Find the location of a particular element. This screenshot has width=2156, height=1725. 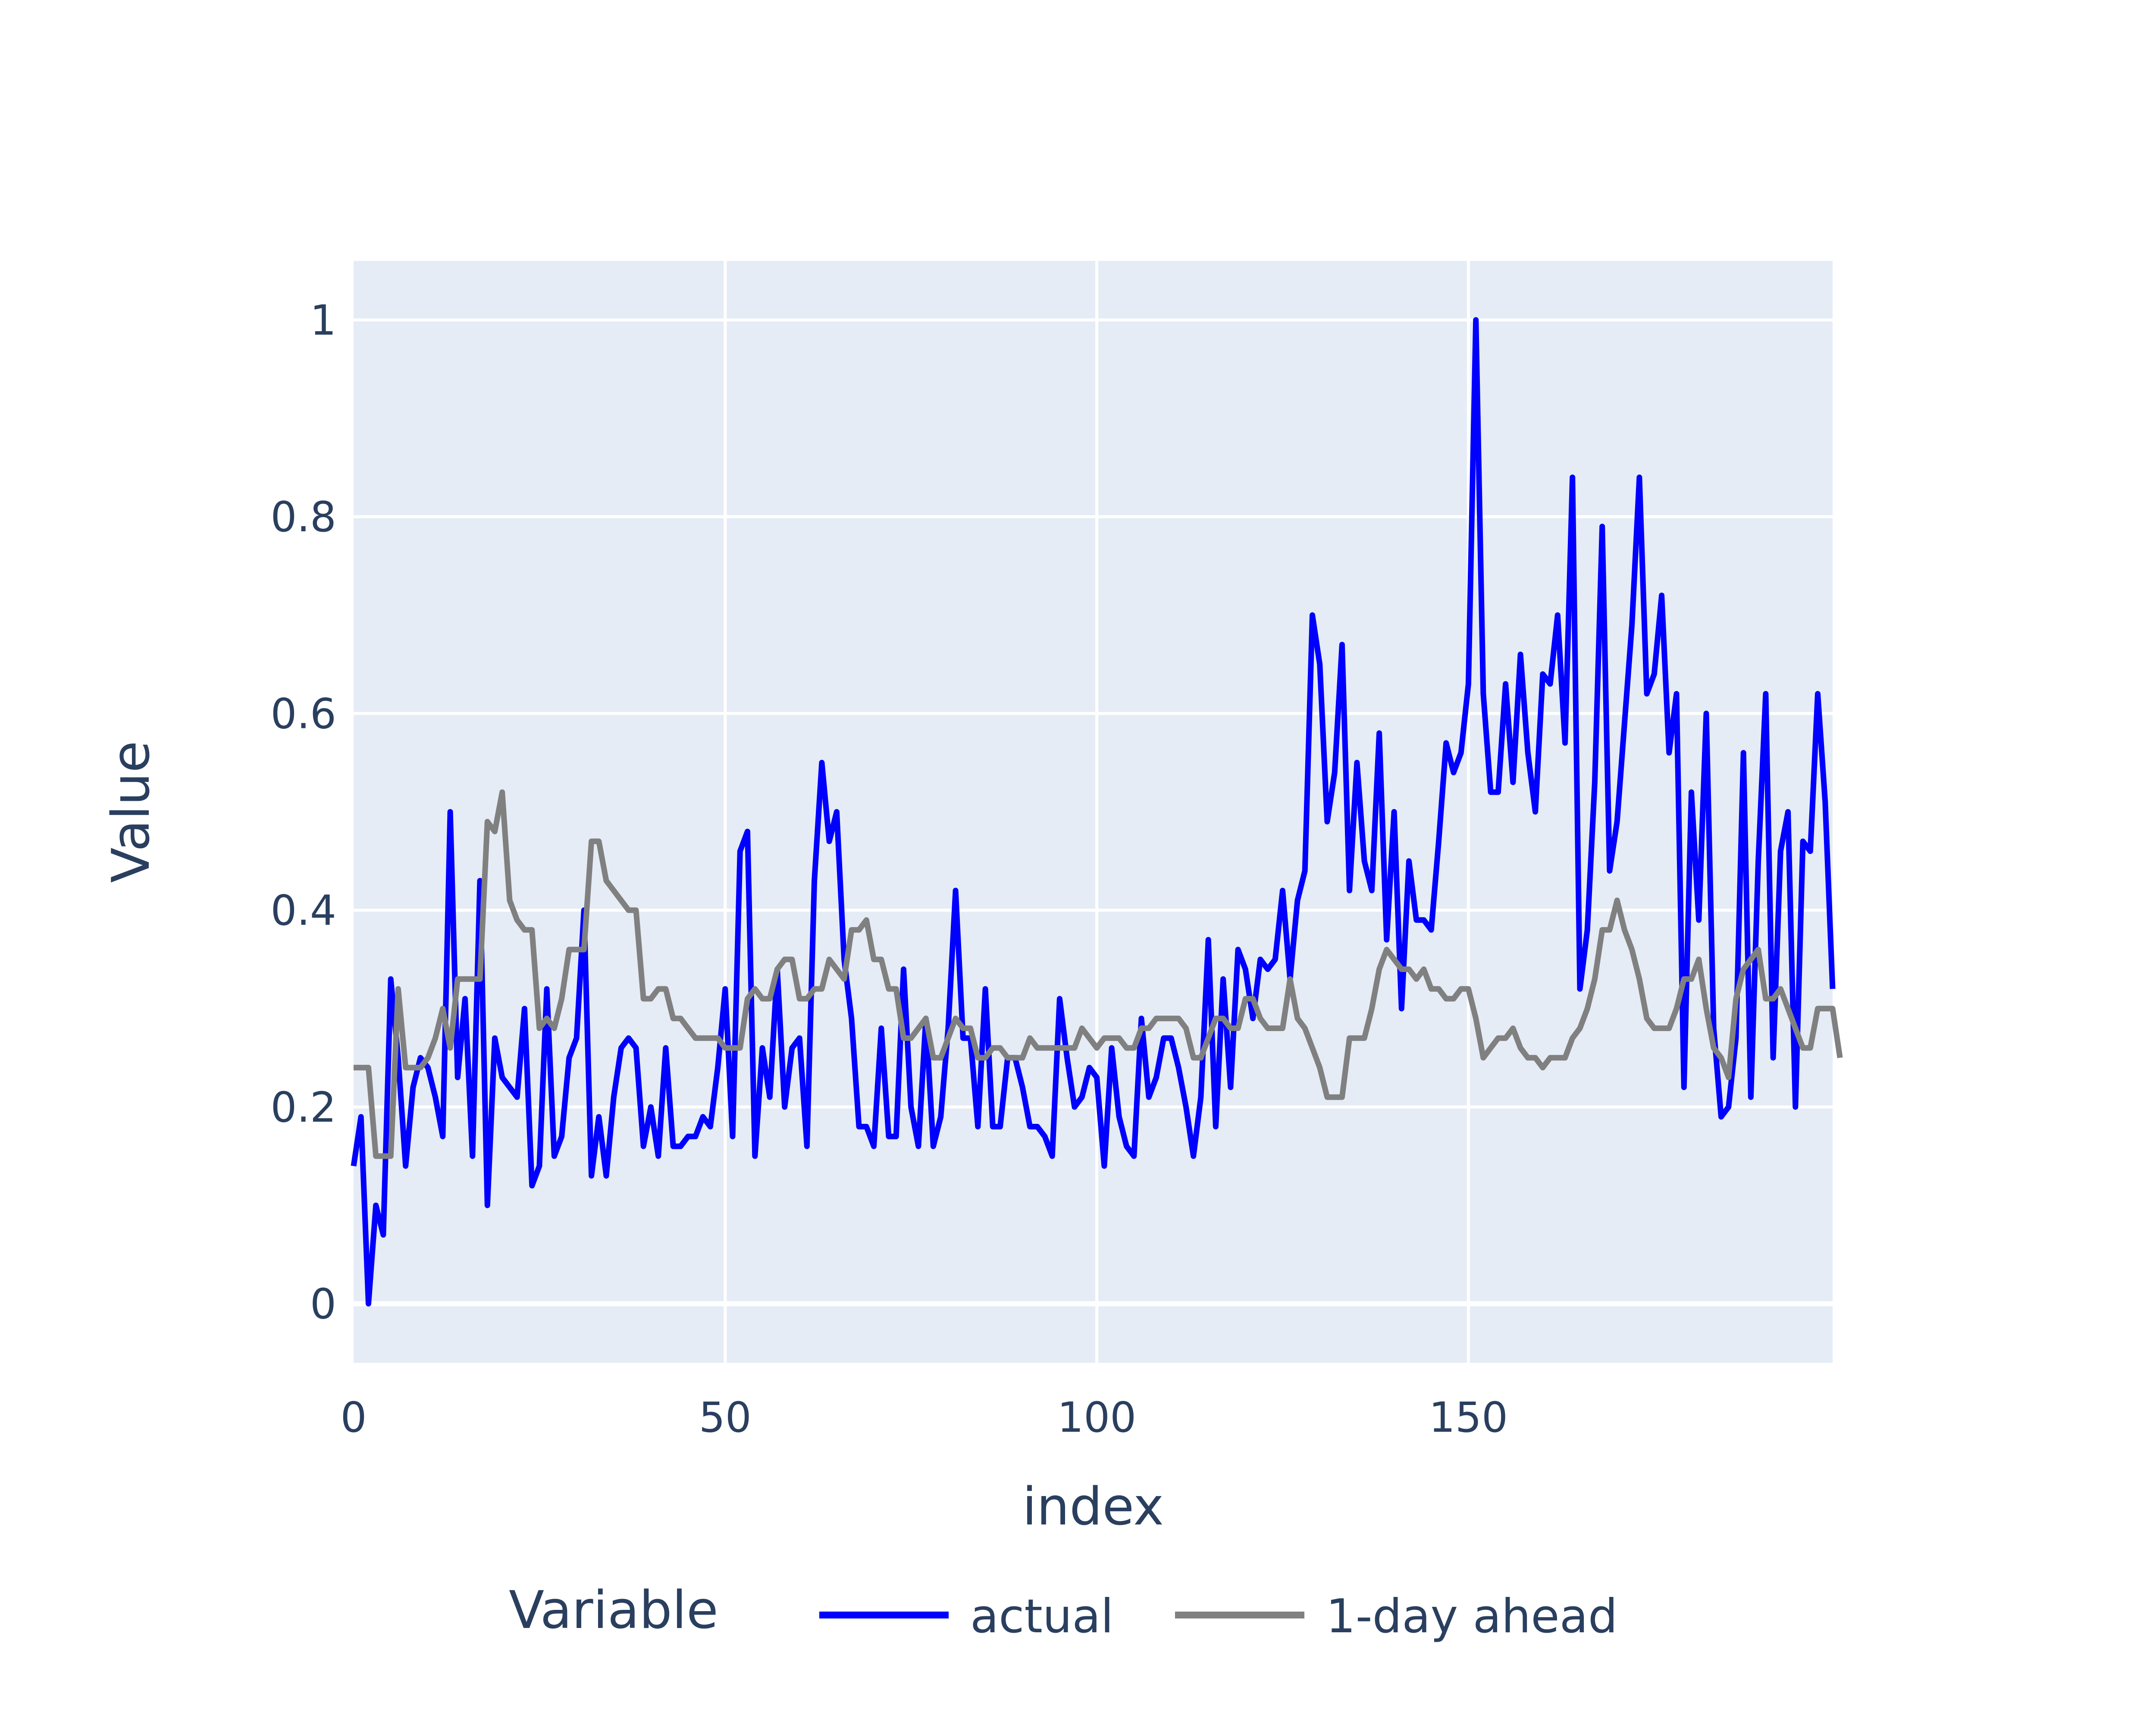

y-axis-title: Value is located at coordinates (131, 812).